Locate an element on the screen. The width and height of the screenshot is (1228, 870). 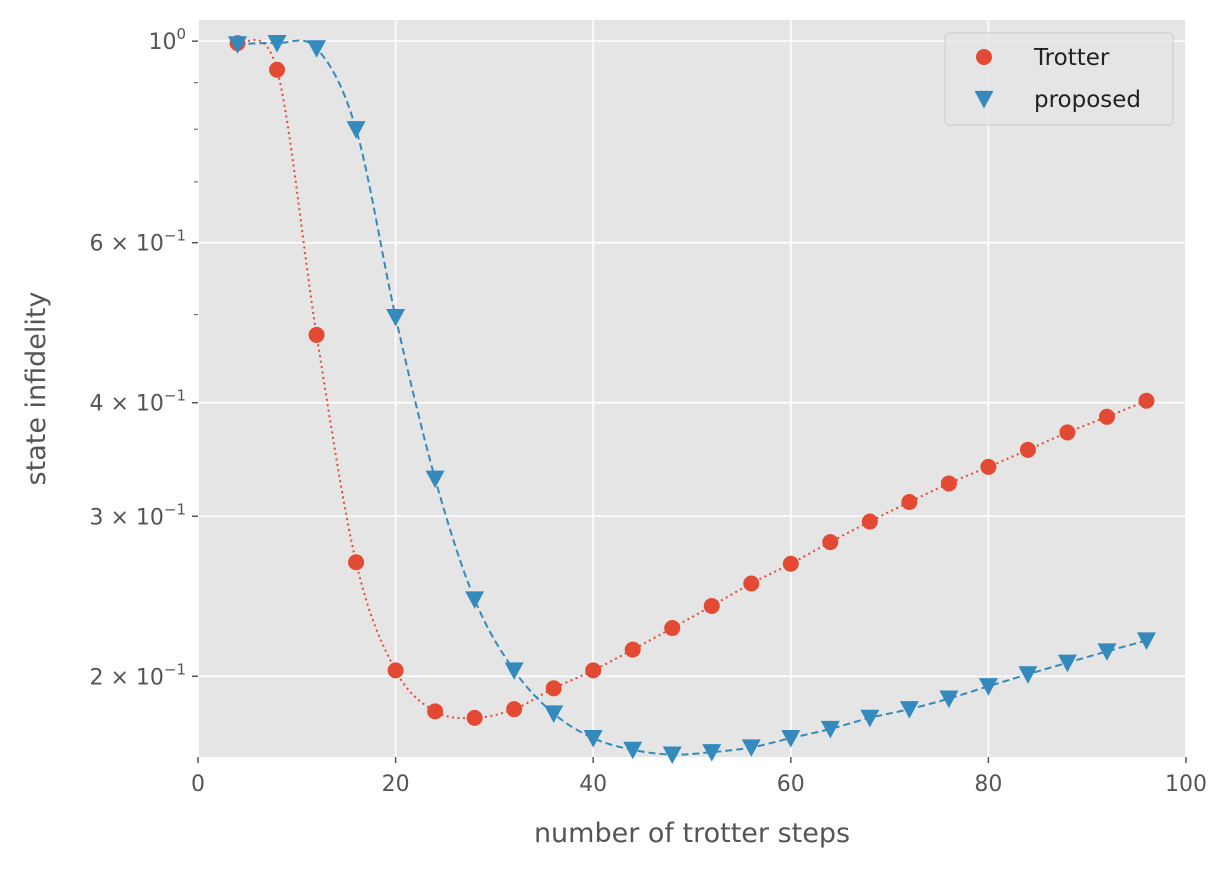
legend-marker-proposed is located at coordinates (984, 99).